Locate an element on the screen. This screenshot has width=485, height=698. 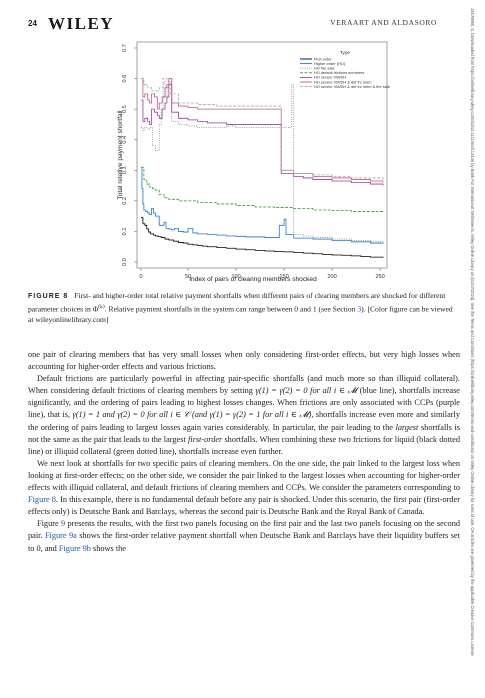
x-tick-label: 250 is located at coordinates (379, 277).